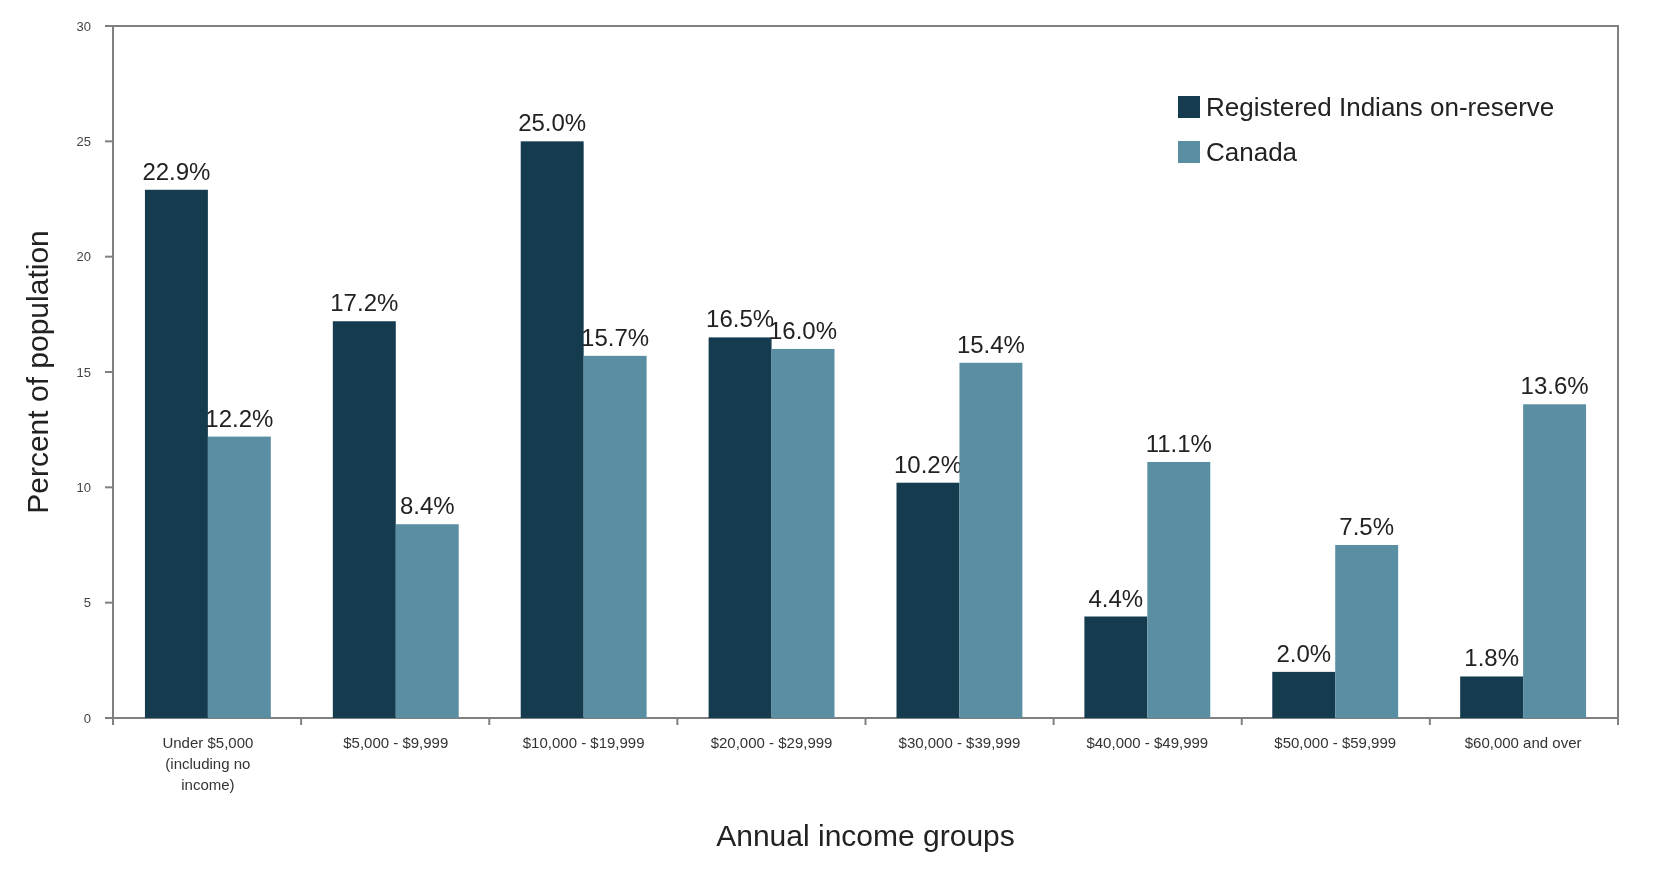 Image resolution: width=1653 pixels, height=872 pixels. I want to click on data-label: 10.2%, so click(927, 464).